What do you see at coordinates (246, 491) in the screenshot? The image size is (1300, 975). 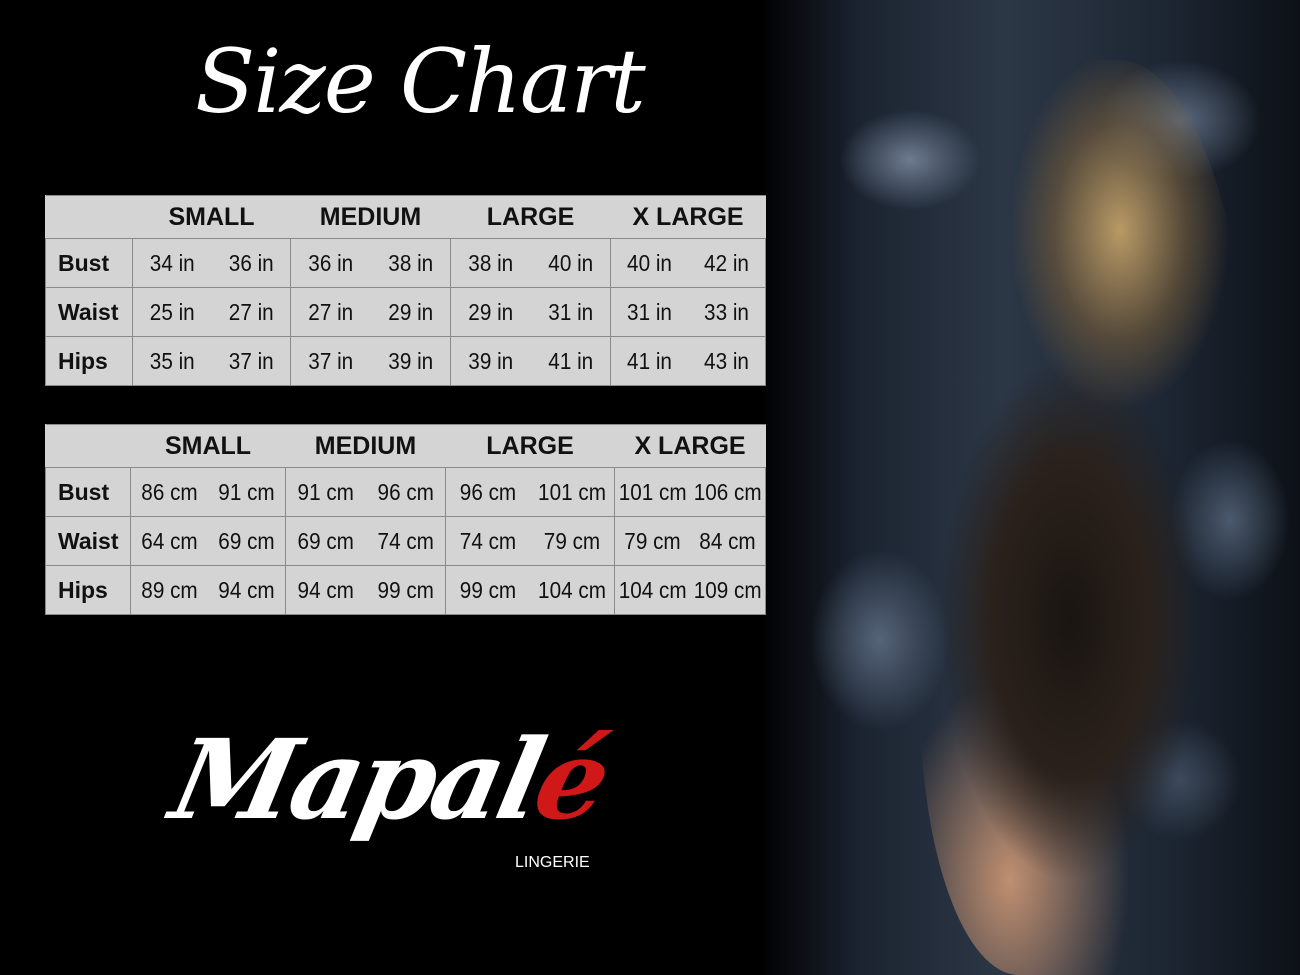 I see `max-value: 91 cm` at bounding box center [246, 491].